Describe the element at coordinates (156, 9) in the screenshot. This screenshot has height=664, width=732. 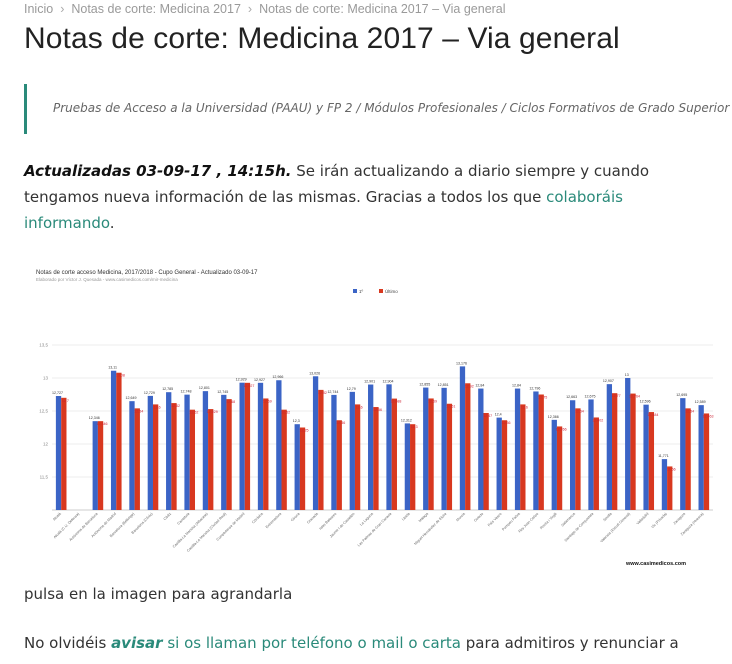
I see `breadcrumb-parent-link: Notas de corte: Medicina 2017` at that location.